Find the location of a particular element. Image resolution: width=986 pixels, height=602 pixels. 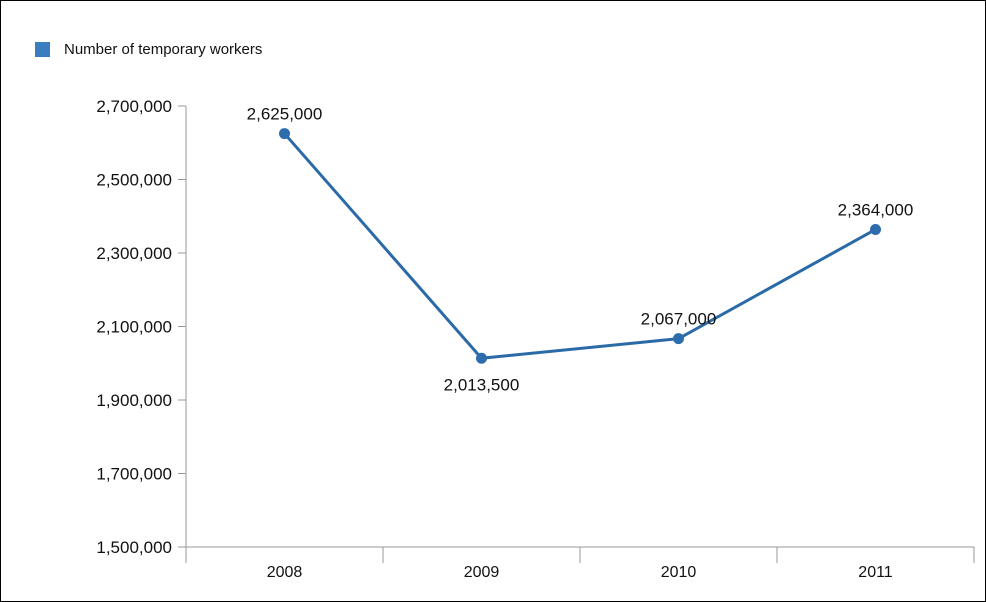

y-tick-label: 1,700,000 is located at coordinates (134, 474).